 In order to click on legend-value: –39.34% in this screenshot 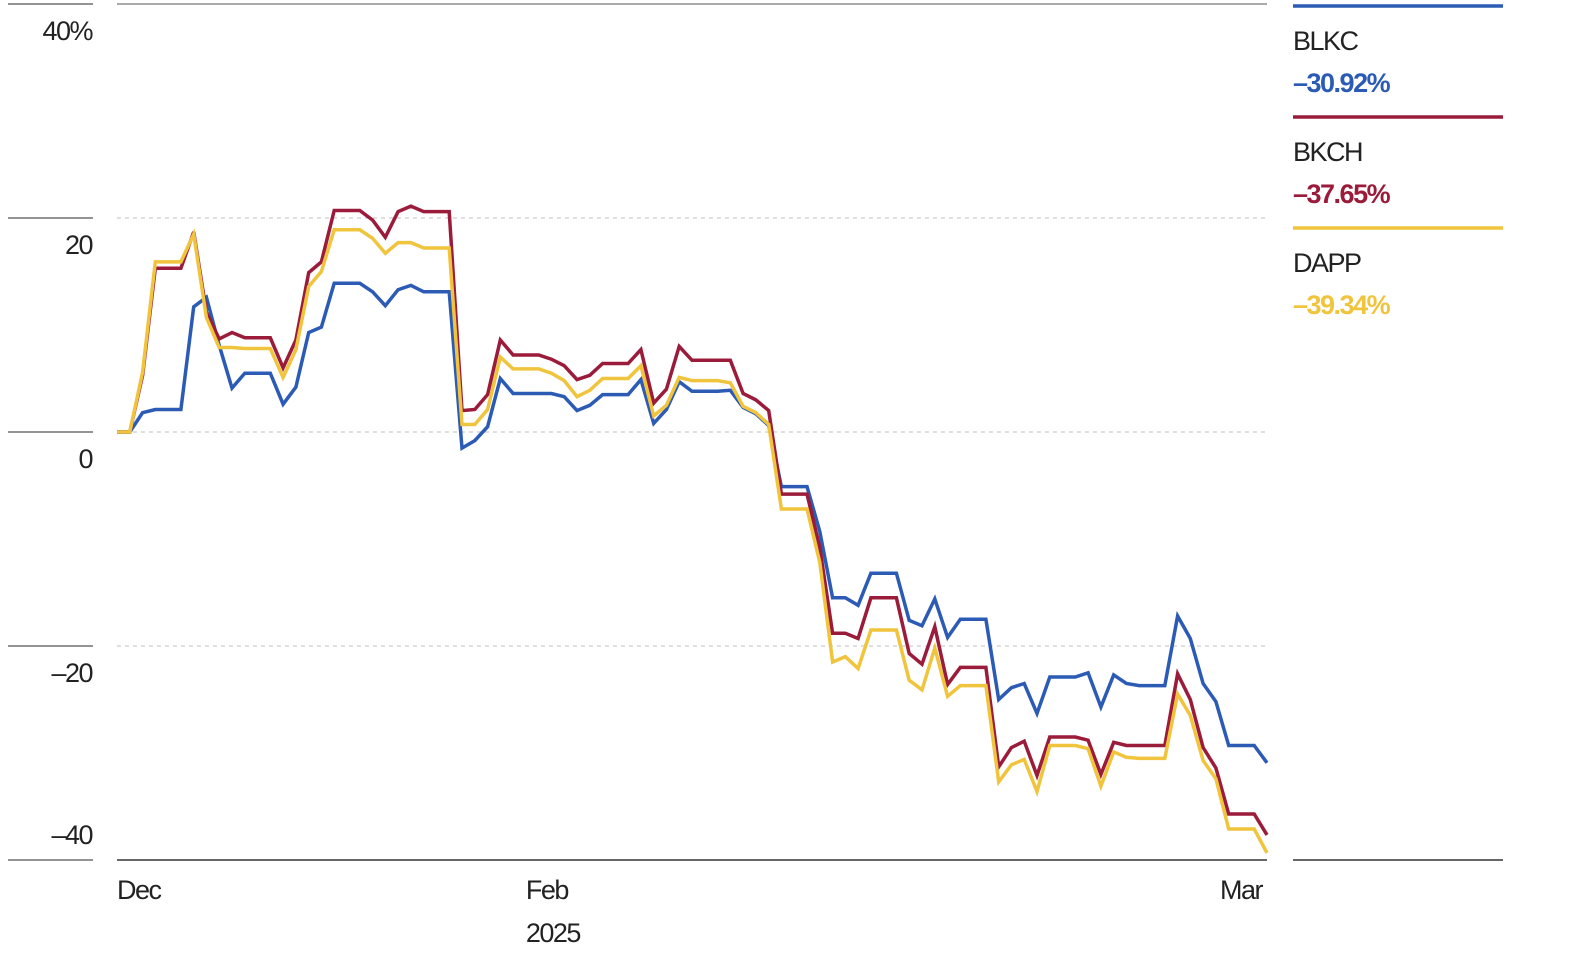, I will do `click(1342, 305)`.